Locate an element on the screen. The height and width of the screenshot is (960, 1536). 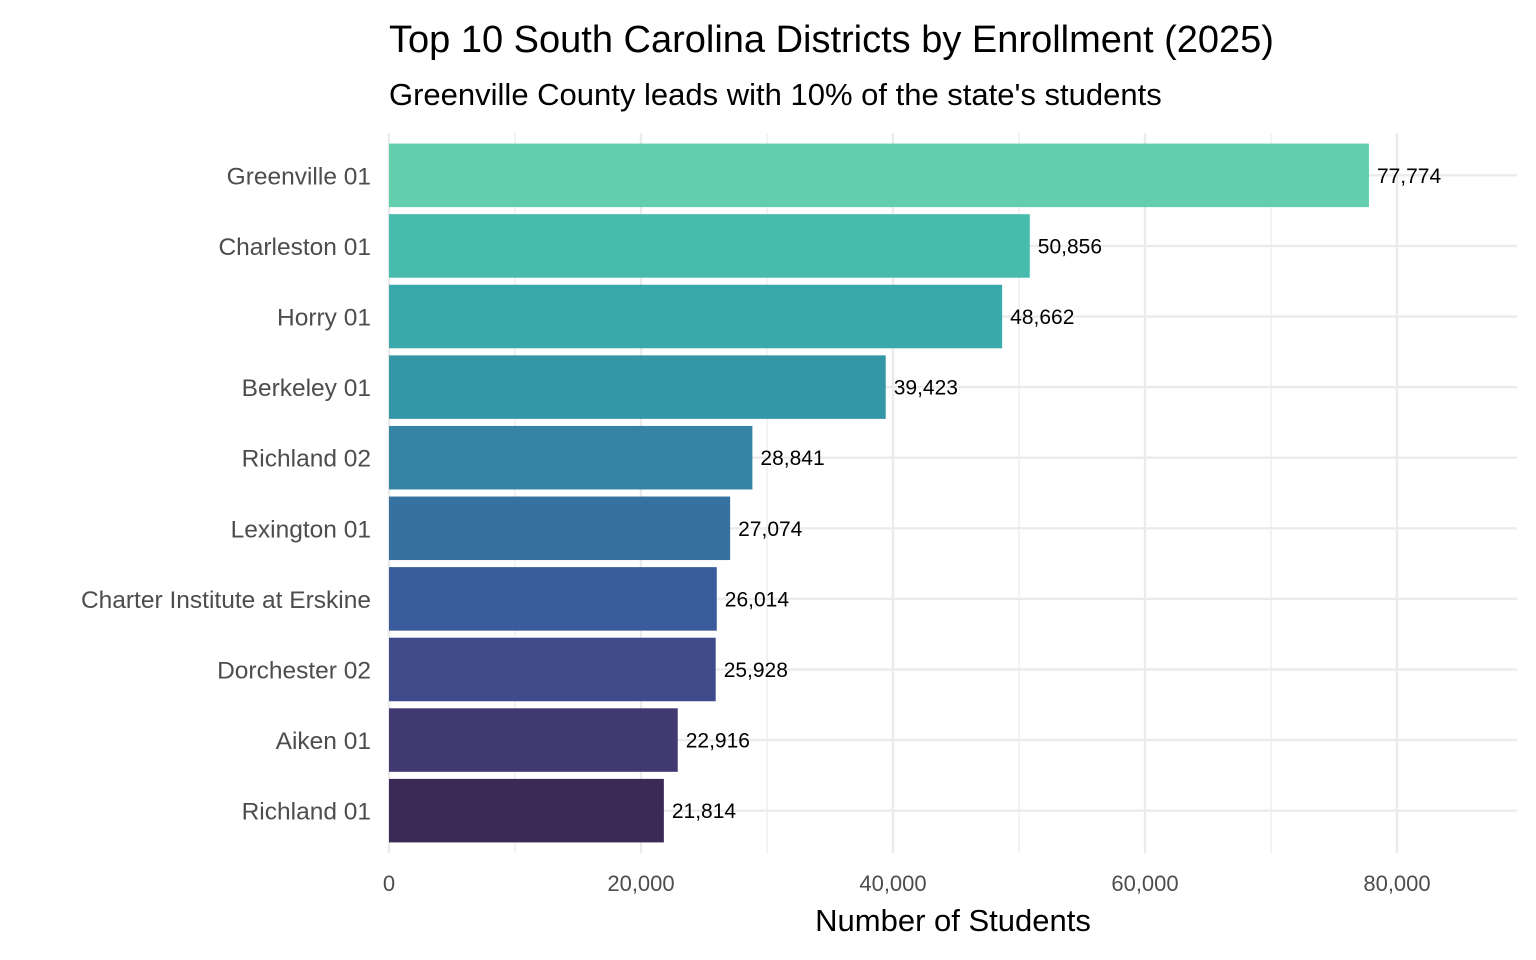
x-tick-label: 0 is located at coordinates (389, 883).